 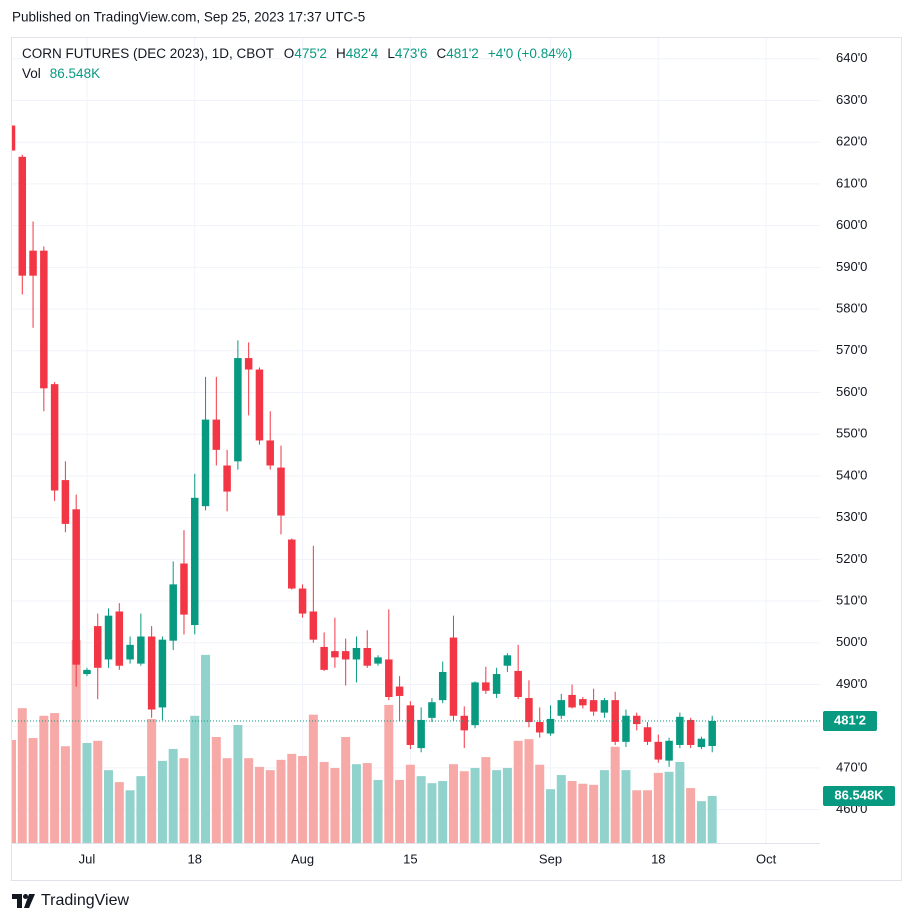 What do you see at coordinates (658, 858) in the screenshot?
I see `x-tick-label: 18` at bounding box center [658, 858].